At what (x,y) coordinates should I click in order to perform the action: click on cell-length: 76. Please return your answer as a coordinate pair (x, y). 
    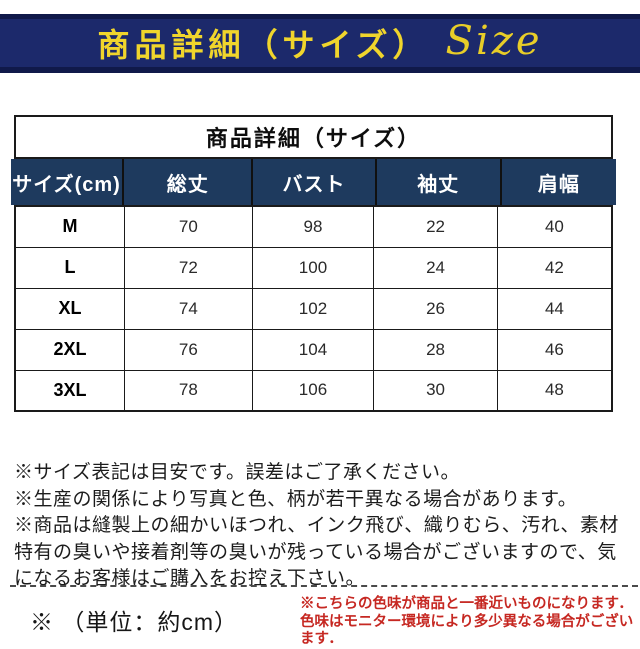
    Looking at the image, I should click on (188, 349).